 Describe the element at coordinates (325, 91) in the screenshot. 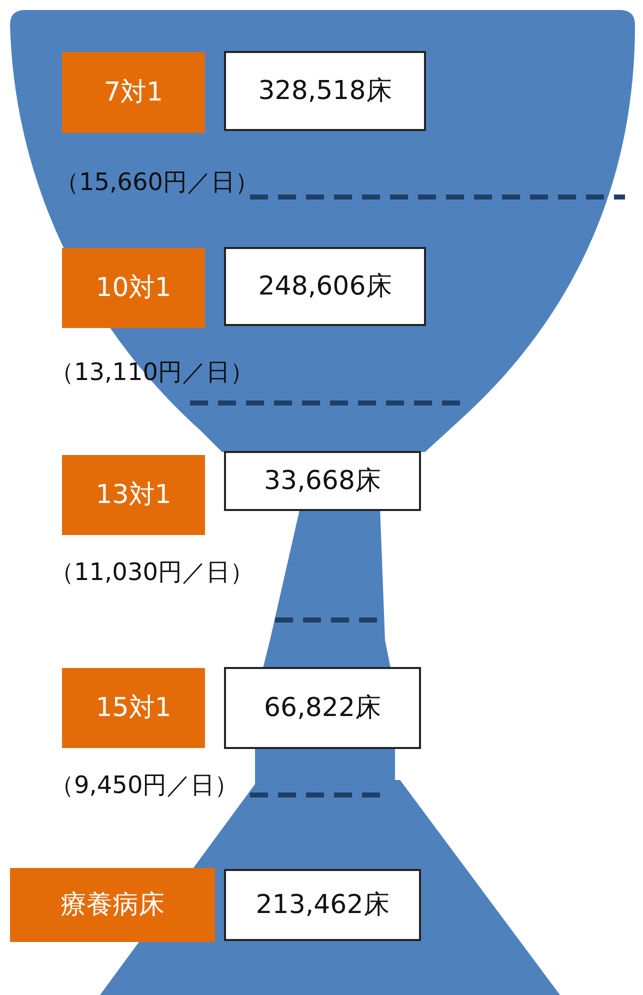

I see `data-label: 328,518床` at that location.